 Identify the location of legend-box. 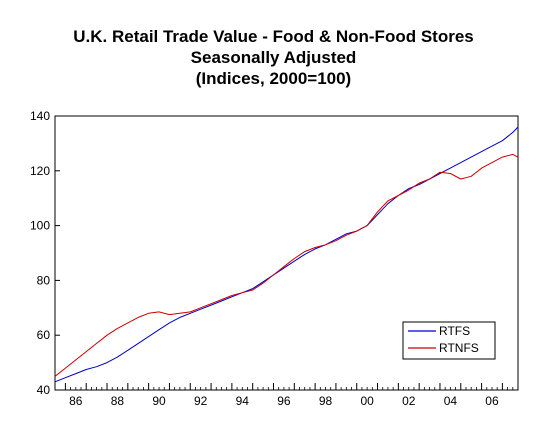
(449, 340).